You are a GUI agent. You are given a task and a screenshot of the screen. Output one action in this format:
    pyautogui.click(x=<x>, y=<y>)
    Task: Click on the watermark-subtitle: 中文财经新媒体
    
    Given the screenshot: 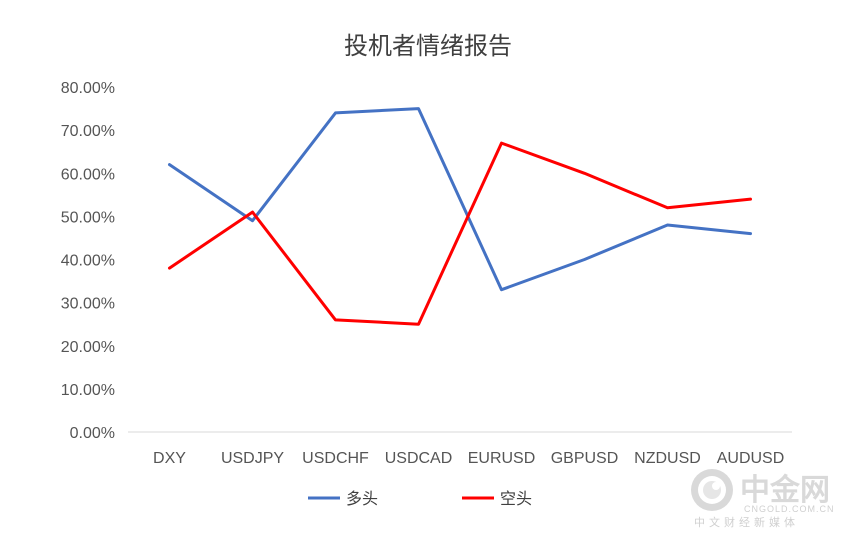 What is the action you would take?
    pyautogui.click(x=746, y=522)
    